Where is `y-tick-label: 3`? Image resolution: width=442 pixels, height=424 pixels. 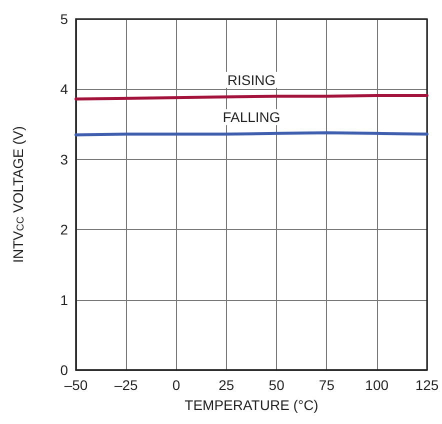 y-tick-label: 3 is located at coordinates (64, 159).